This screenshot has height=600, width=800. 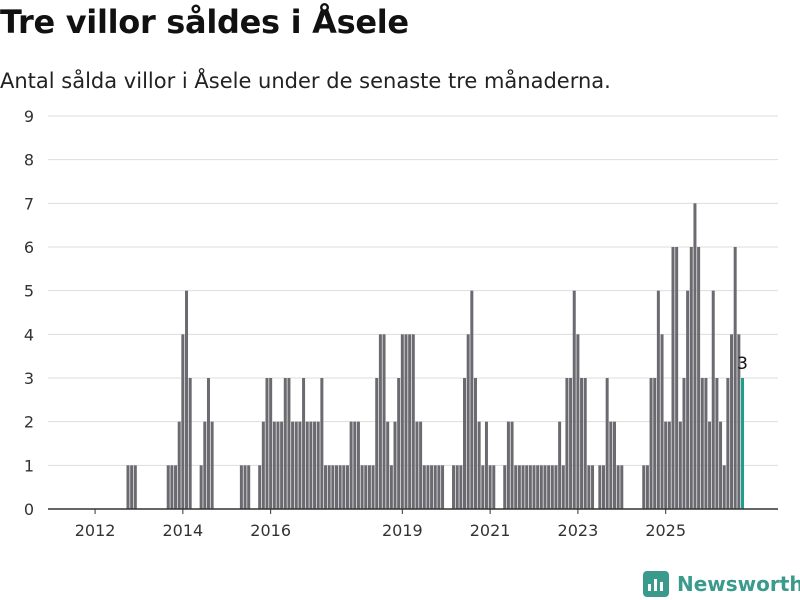 What do you see at coordinates (29, 291) in the screenshot?
I see `y-tick-label: 5` at bounding box center [29, 291].